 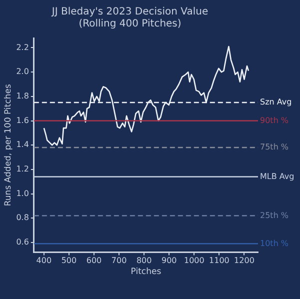 What do you see at coordinates (22, 120) in the screenshot?
I see `y-tick-label: 1.6` at bounding box center [22, 120].